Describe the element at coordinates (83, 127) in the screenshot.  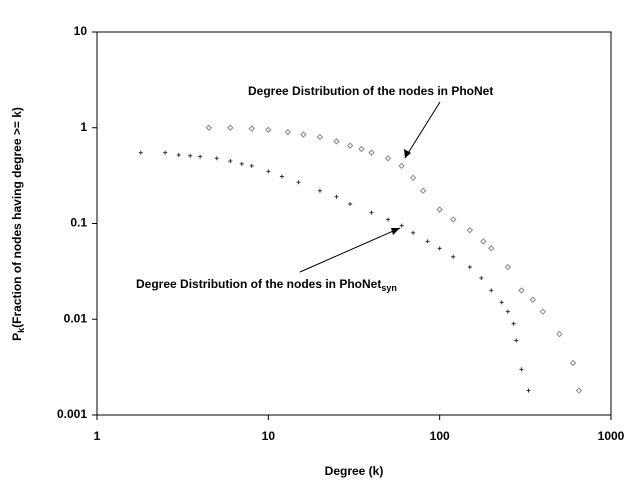
I see `y-tick-label: 1` at that location.